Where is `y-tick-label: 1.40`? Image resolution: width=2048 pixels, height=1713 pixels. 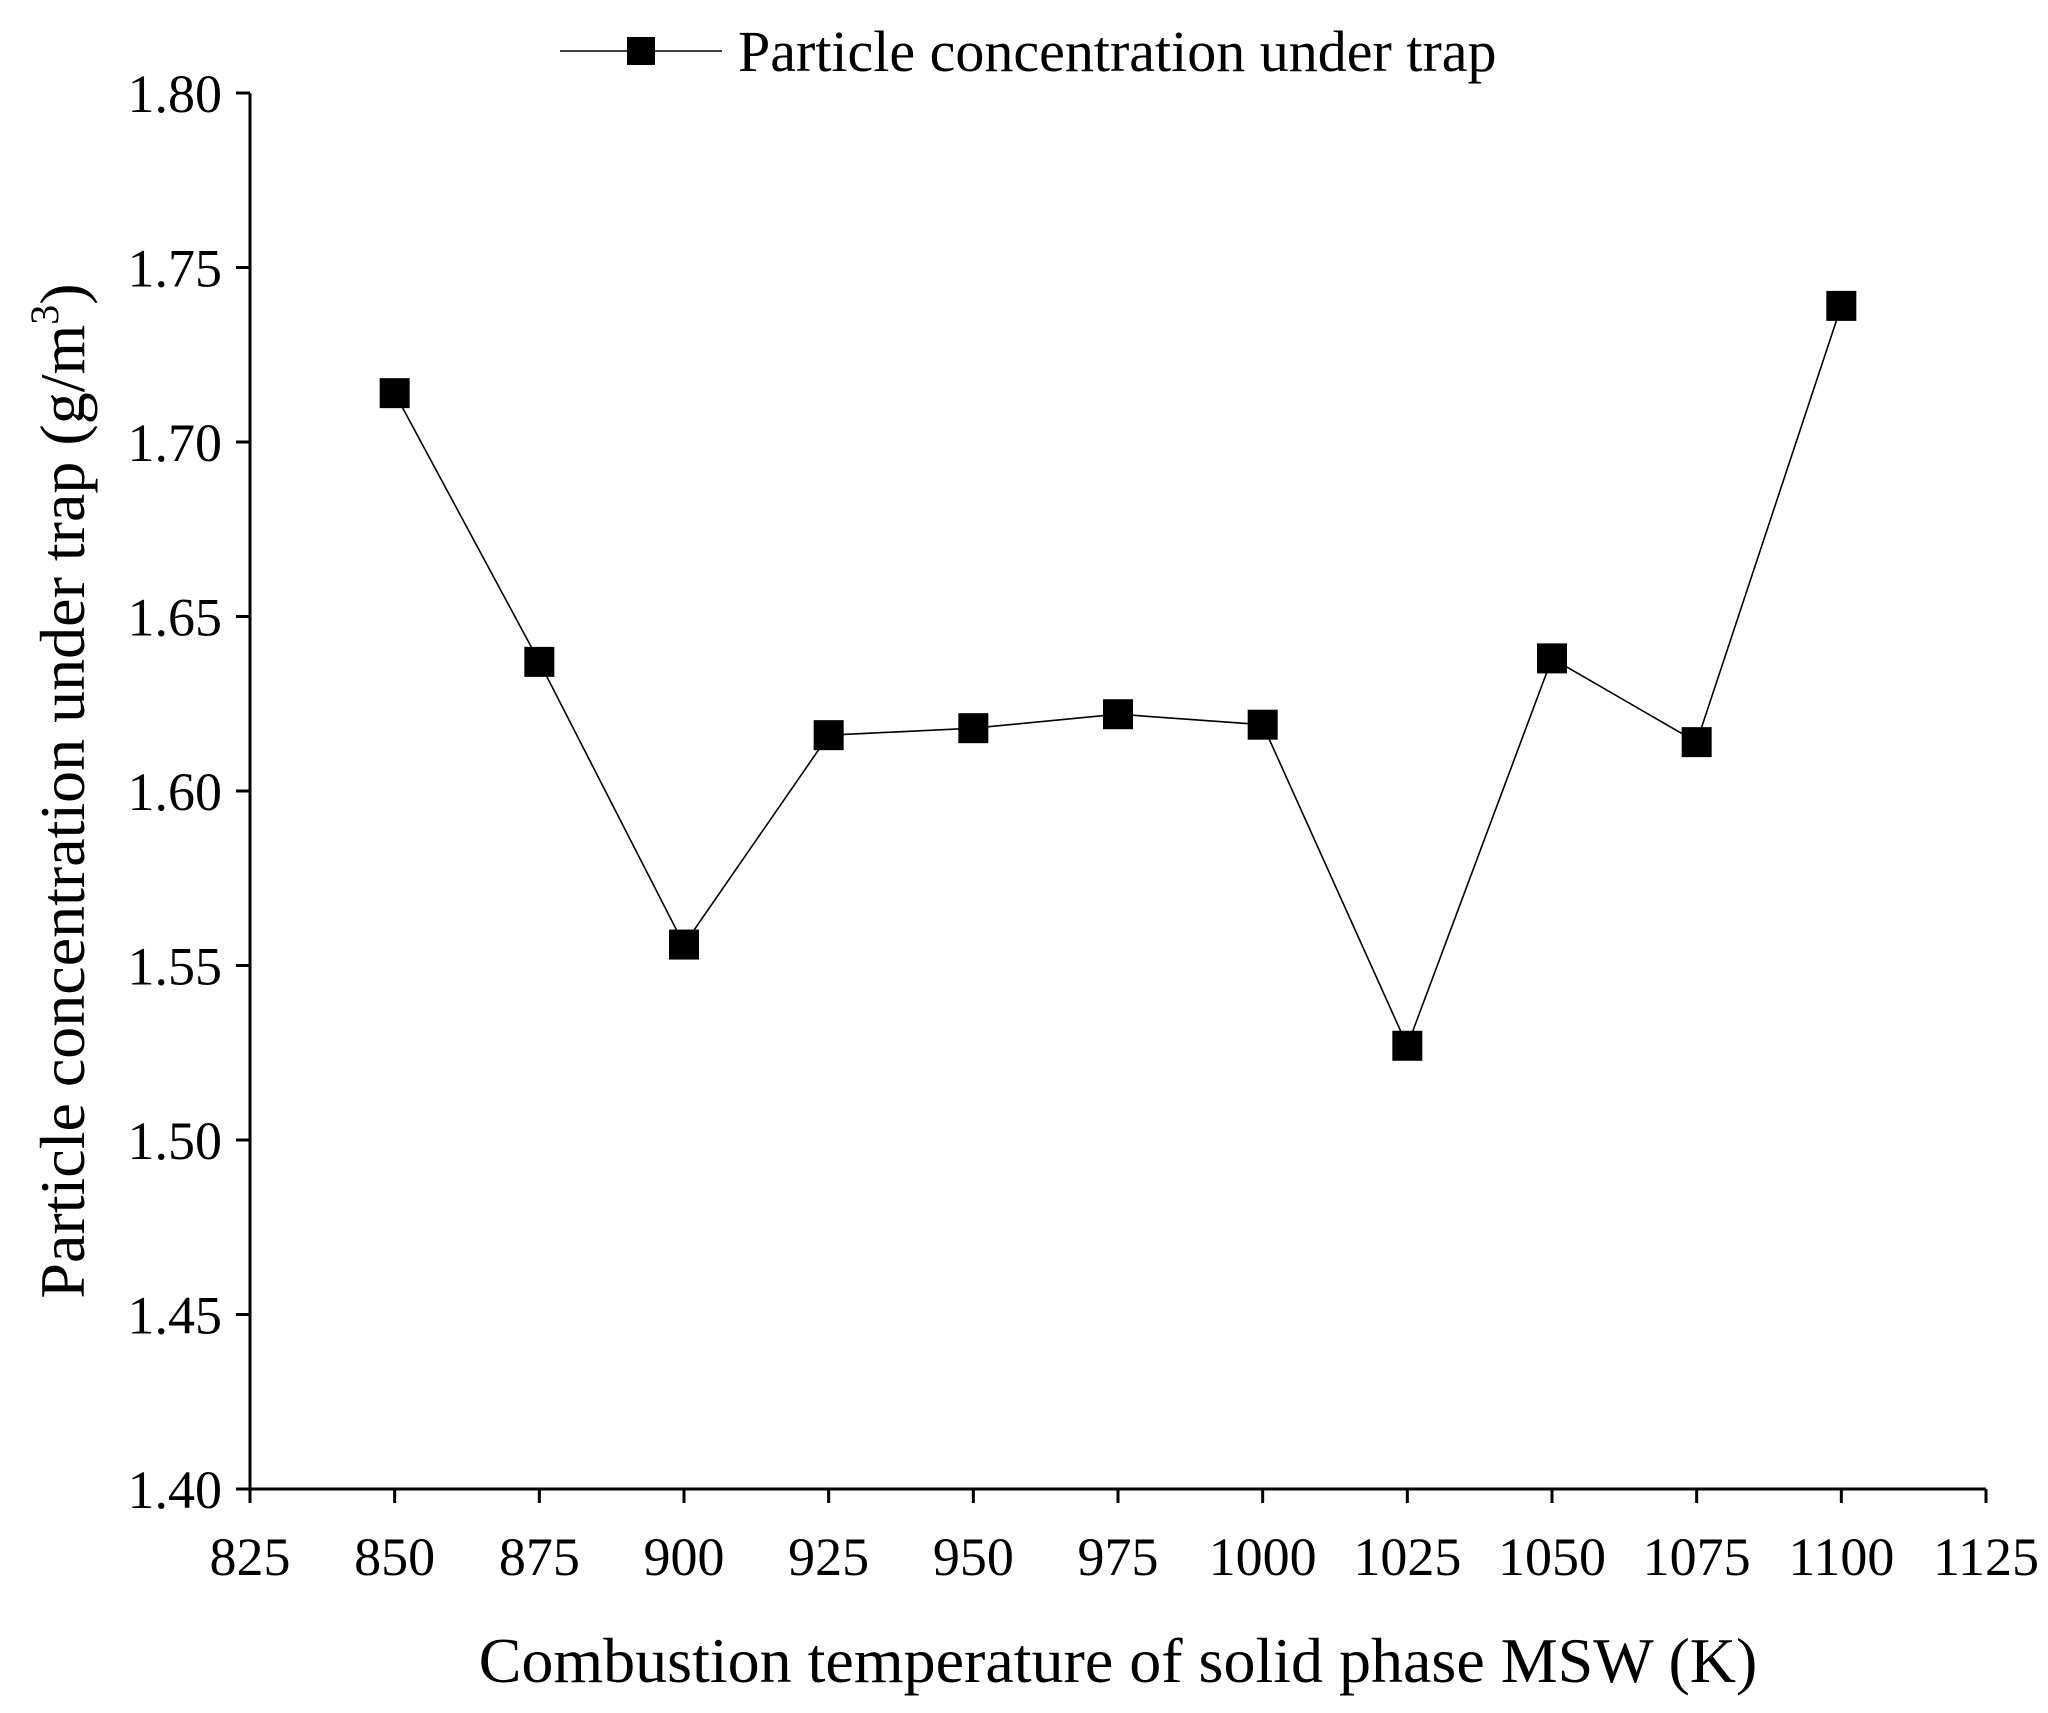 y-tick-label: 1.40 is located at coordinates (175, 1490).